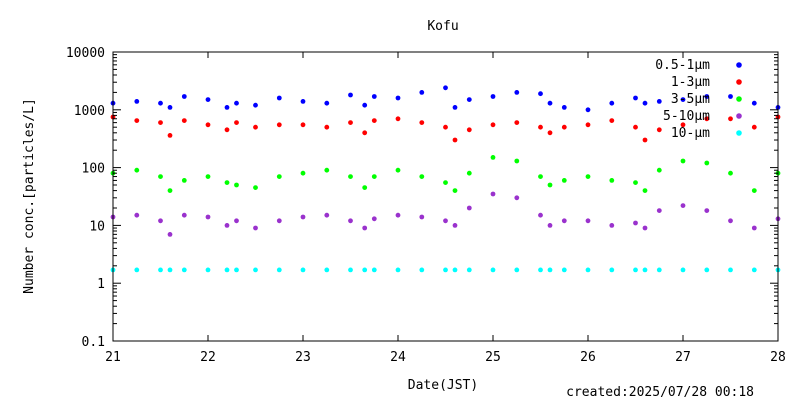 The image size is (800, 400). I want to click on legend-label: 10-μm, so click(690, 133).